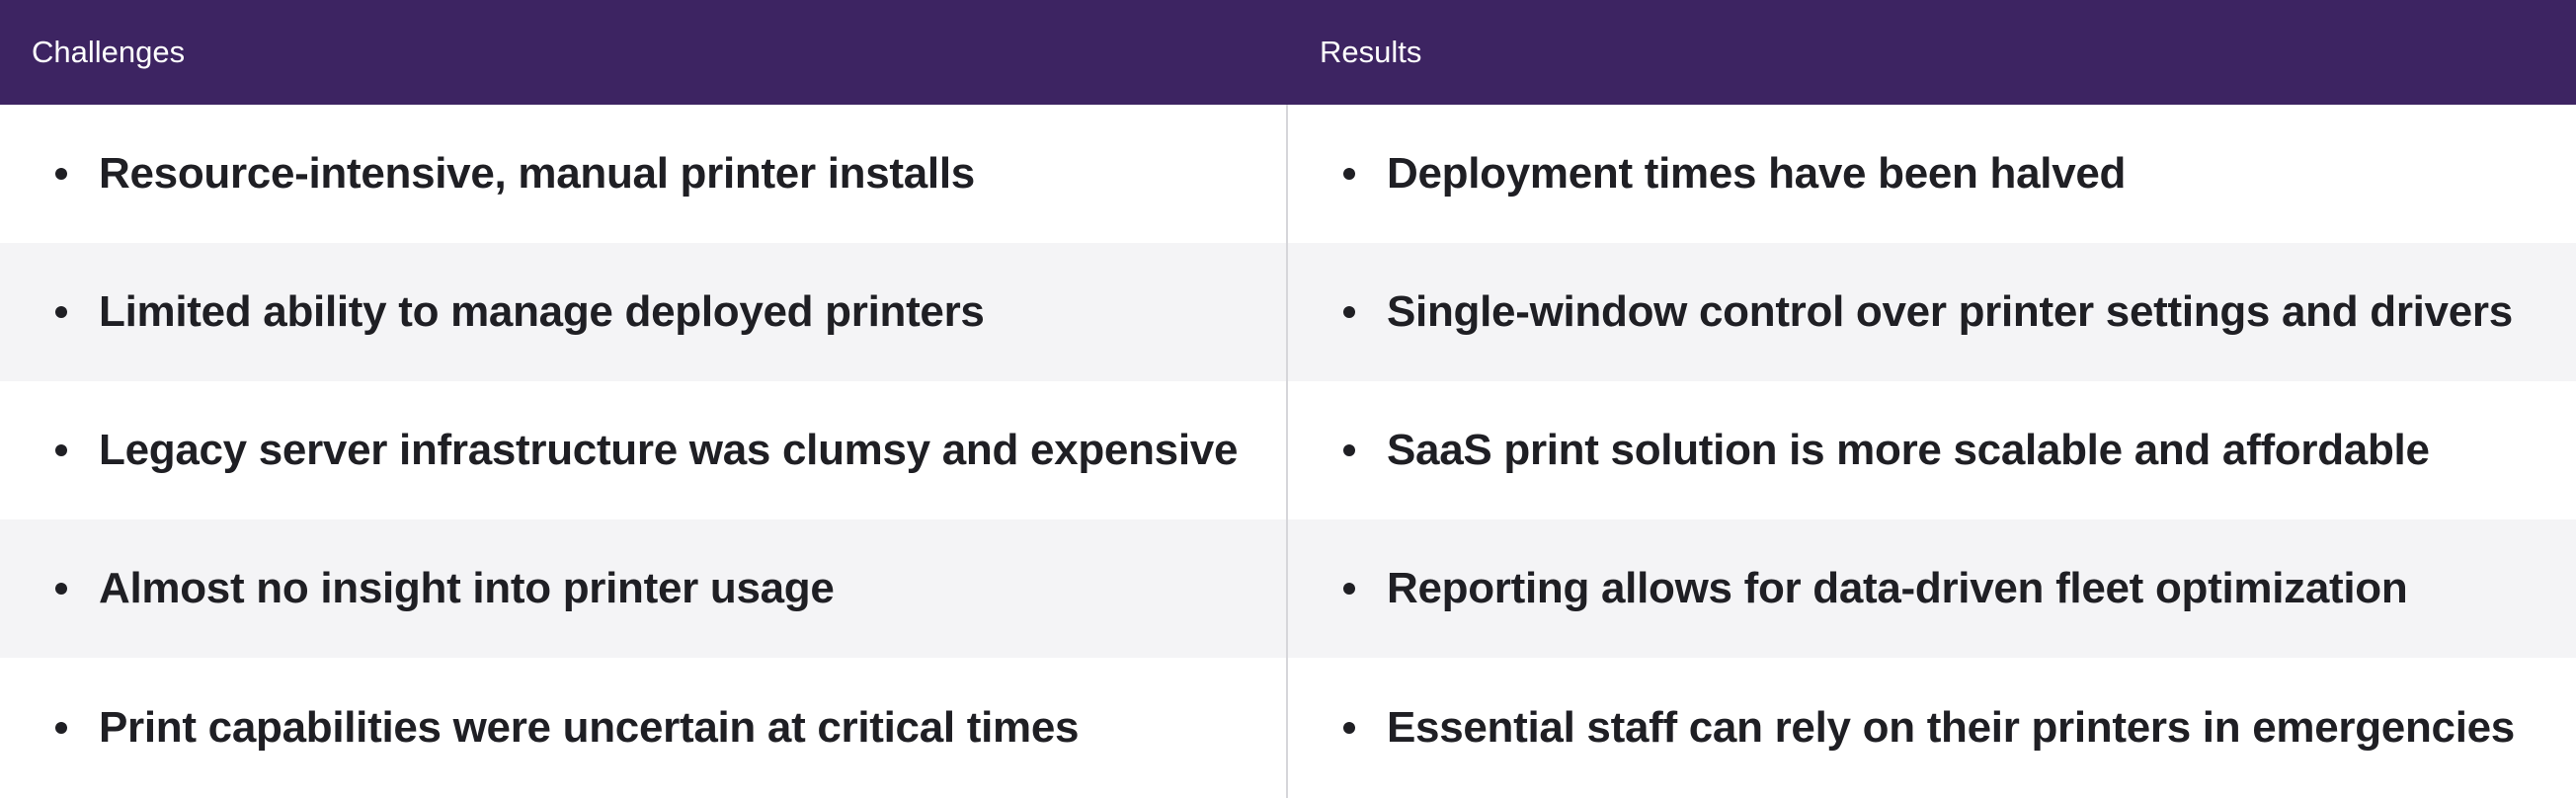 The width and height of the screenshot is (2576, 798). I want to click on results-column-header: Results, so click(1371, 52).